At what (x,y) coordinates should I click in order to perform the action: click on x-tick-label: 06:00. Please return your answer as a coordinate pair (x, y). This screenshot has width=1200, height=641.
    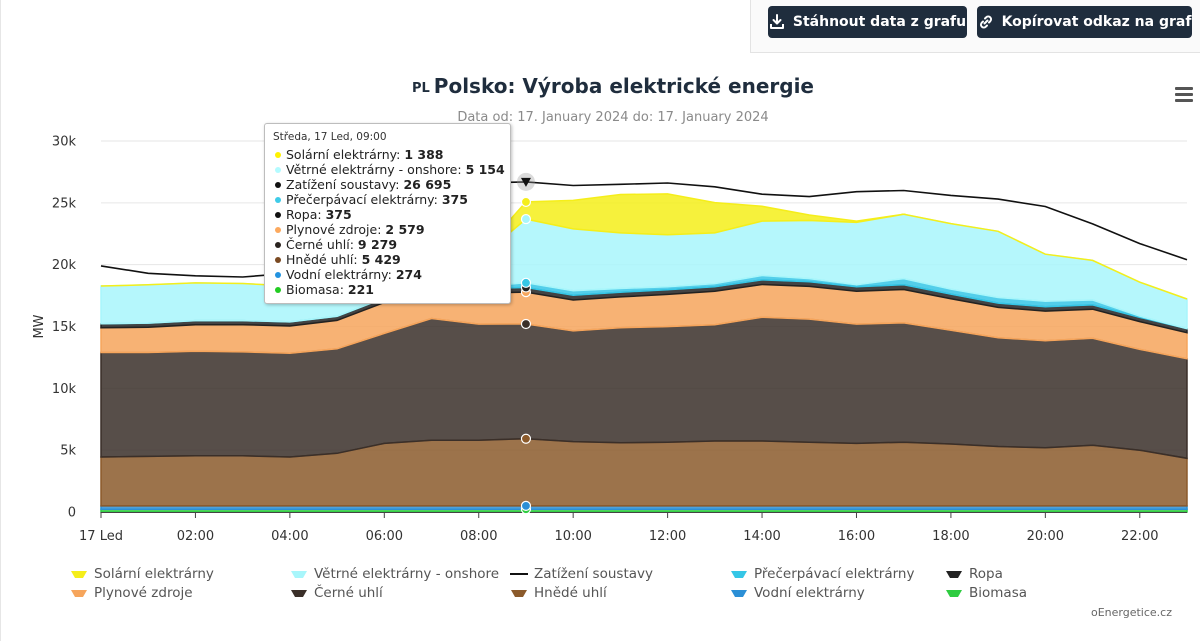
    Looking at the image, I should click on (384, 536).